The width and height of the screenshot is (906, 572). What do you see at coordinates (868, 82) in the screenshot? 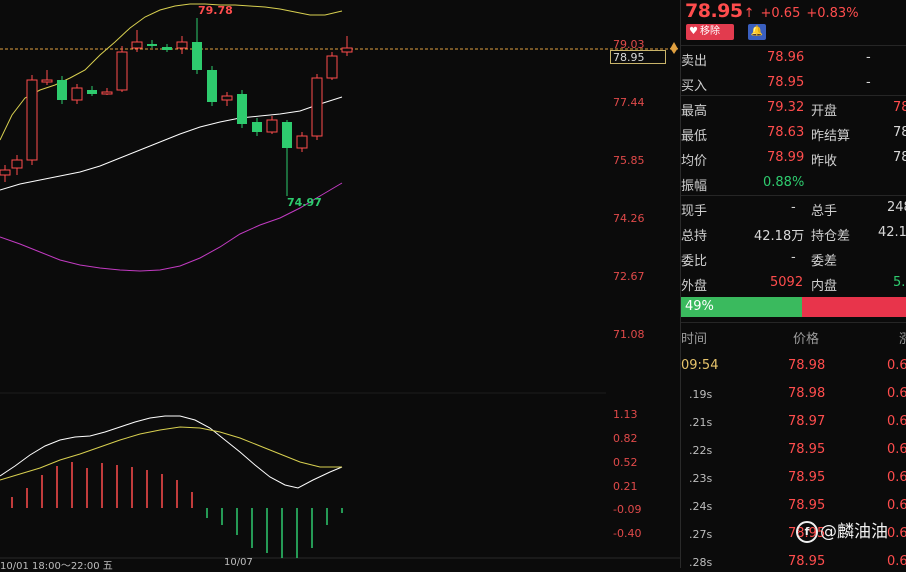
I see `bid-volume: -` at bounding box center [868, 82].